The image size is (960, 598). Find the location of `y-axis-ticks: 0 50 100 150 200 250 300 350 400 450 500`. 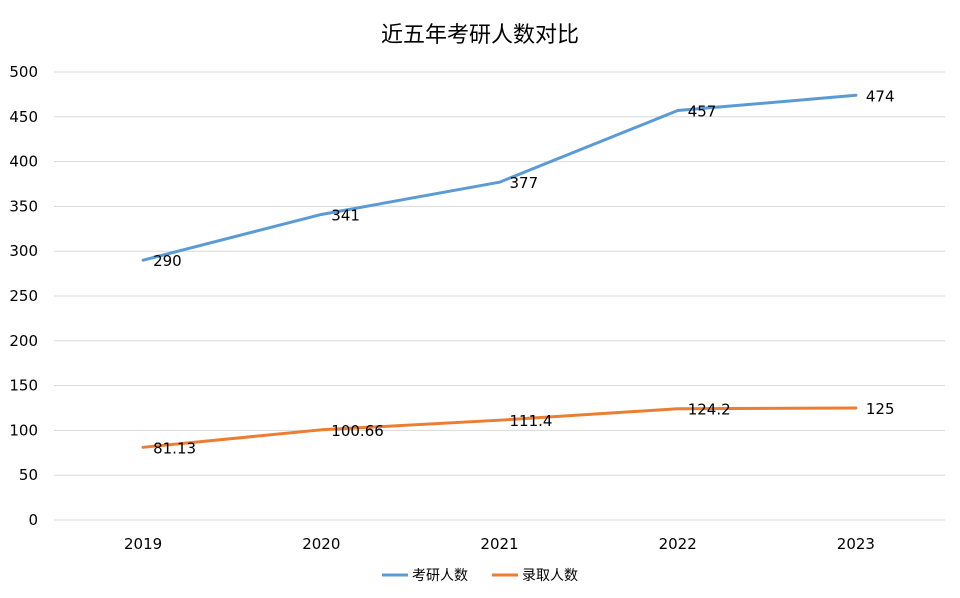

y-axis-ticks: 0 50 100 150 200 250 300 350 400 450 500 is located at coordinates (23, 296).